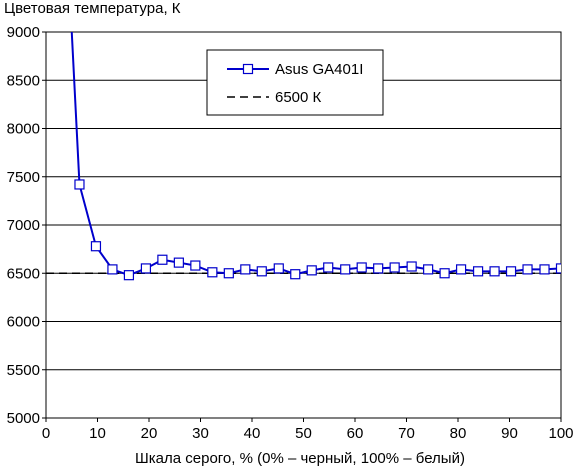  What do you see at coordinates (23, 80) in the screenshot?
I see `y-tick-label: 8500` at bounding box center [23, 80].